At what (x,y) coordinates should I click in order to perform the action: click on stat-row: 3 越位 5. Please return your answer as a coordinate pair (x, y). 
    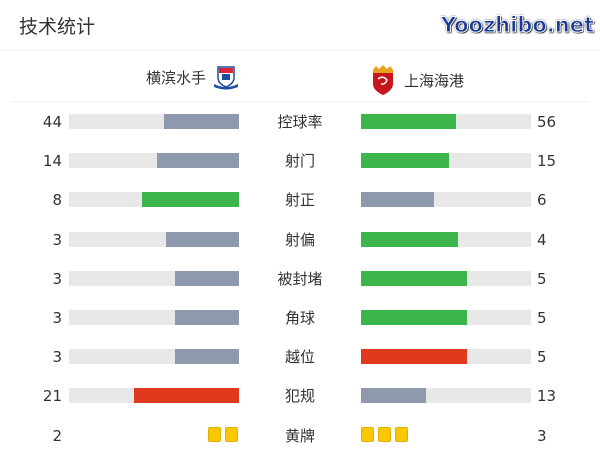
    Looking at the image, I should click on (300, 357).